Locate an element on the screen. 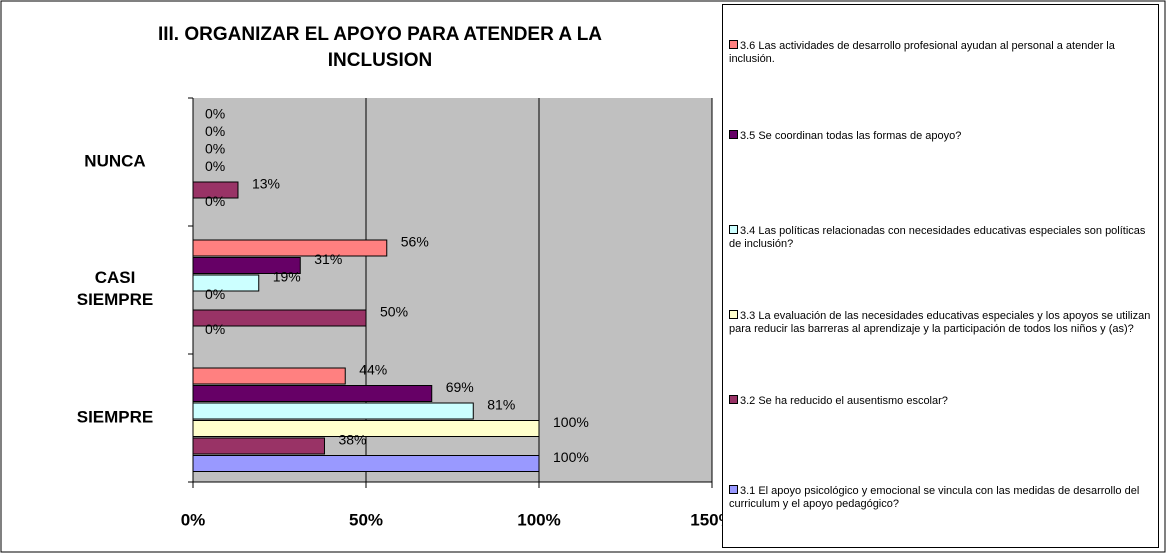  data-label: 19% is located at coordinates (287, 277).